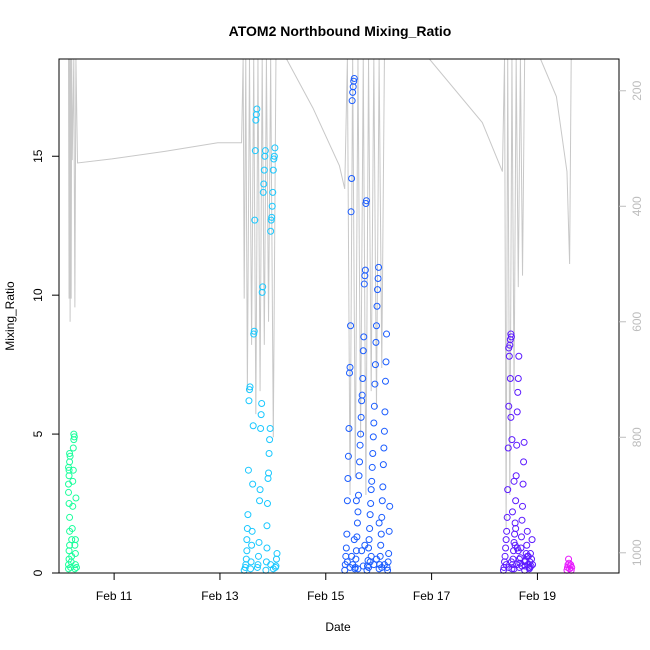 Image resolution: width=650 pixels, height=650 pixels. Describe the element at coordinates (326, 596) in the screenshot. I see `x-tick-label: Feb 15` at that location.